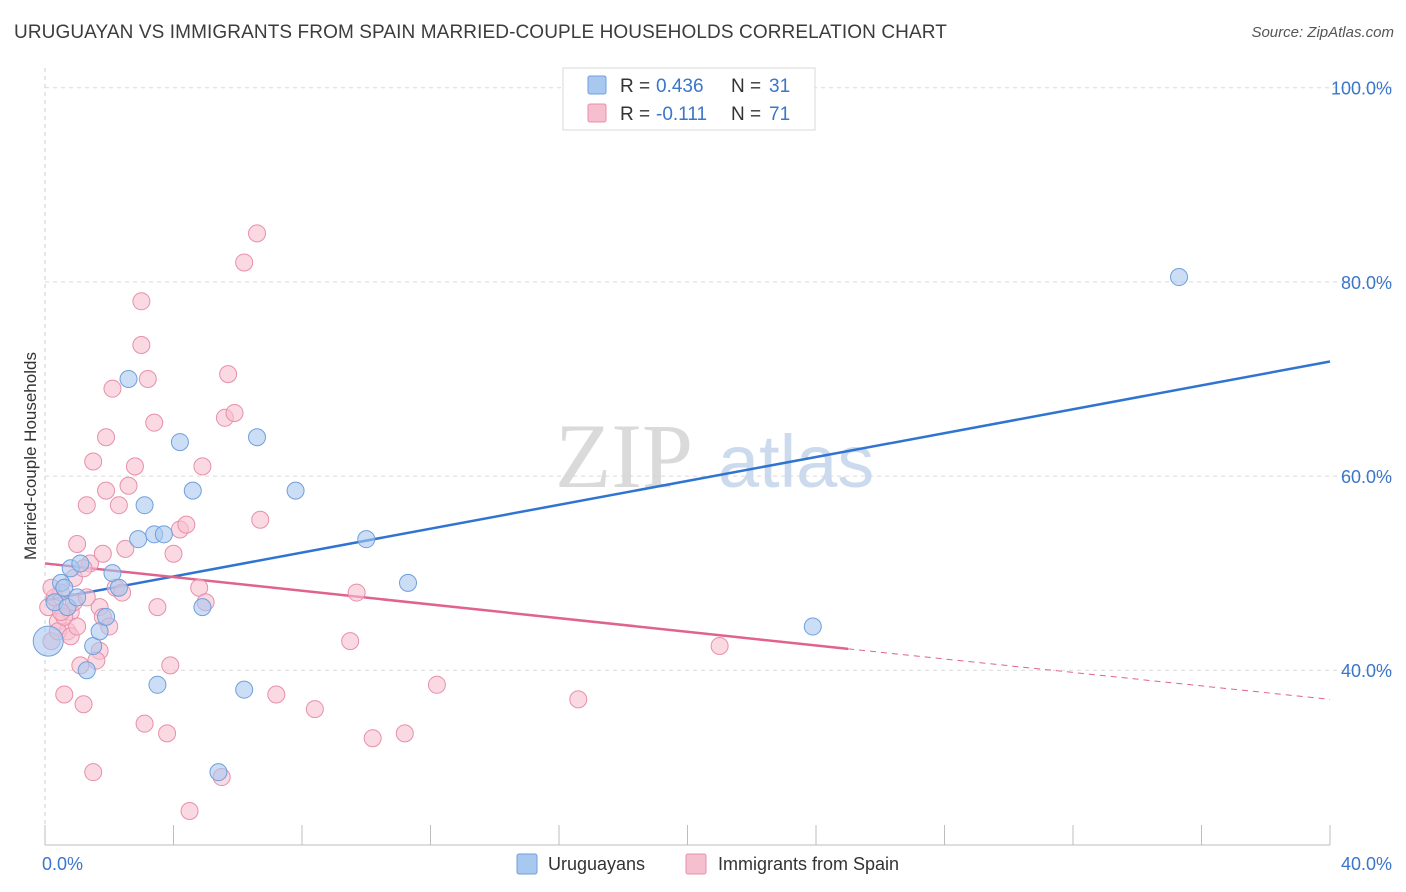 The width and height of the screenshot is (1406, 892). What do you see at coordinates (1366, 671) in the screenshot?
I see `y-tick-label: 40.0%` at bounding box center [1366, 671].